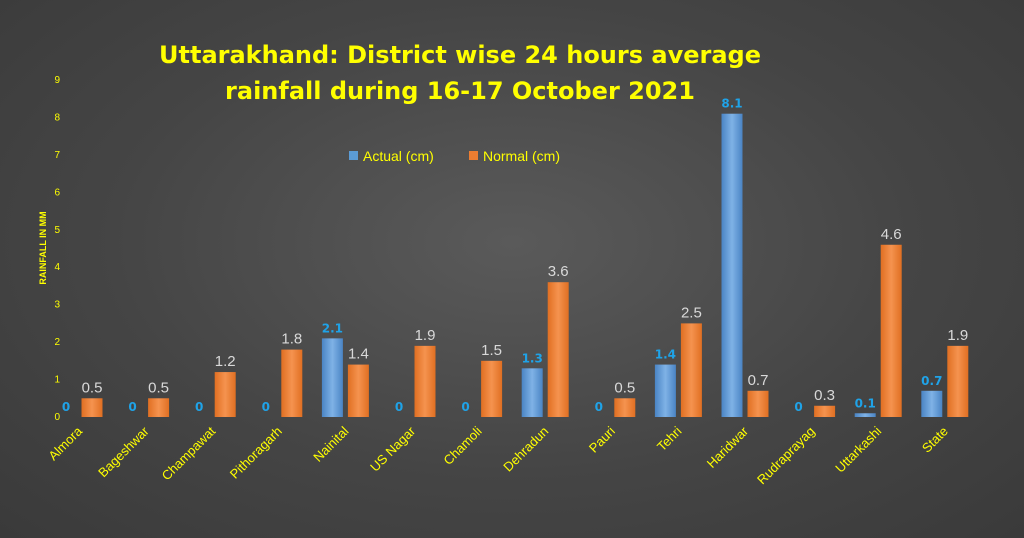  What do you see at coordinates (731, 104) in the screenshot?
I see `data-label: 8.1` at bounding box center [731, 104].